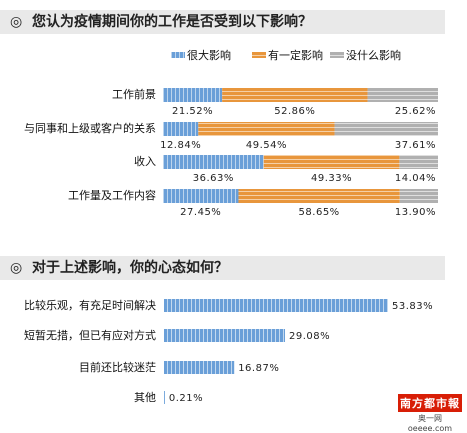 The image size is (467, 433). Describe the element at coordinates (117, 367) in the screenshot. I see `category-label: 目前还比较迷茫` at that location.